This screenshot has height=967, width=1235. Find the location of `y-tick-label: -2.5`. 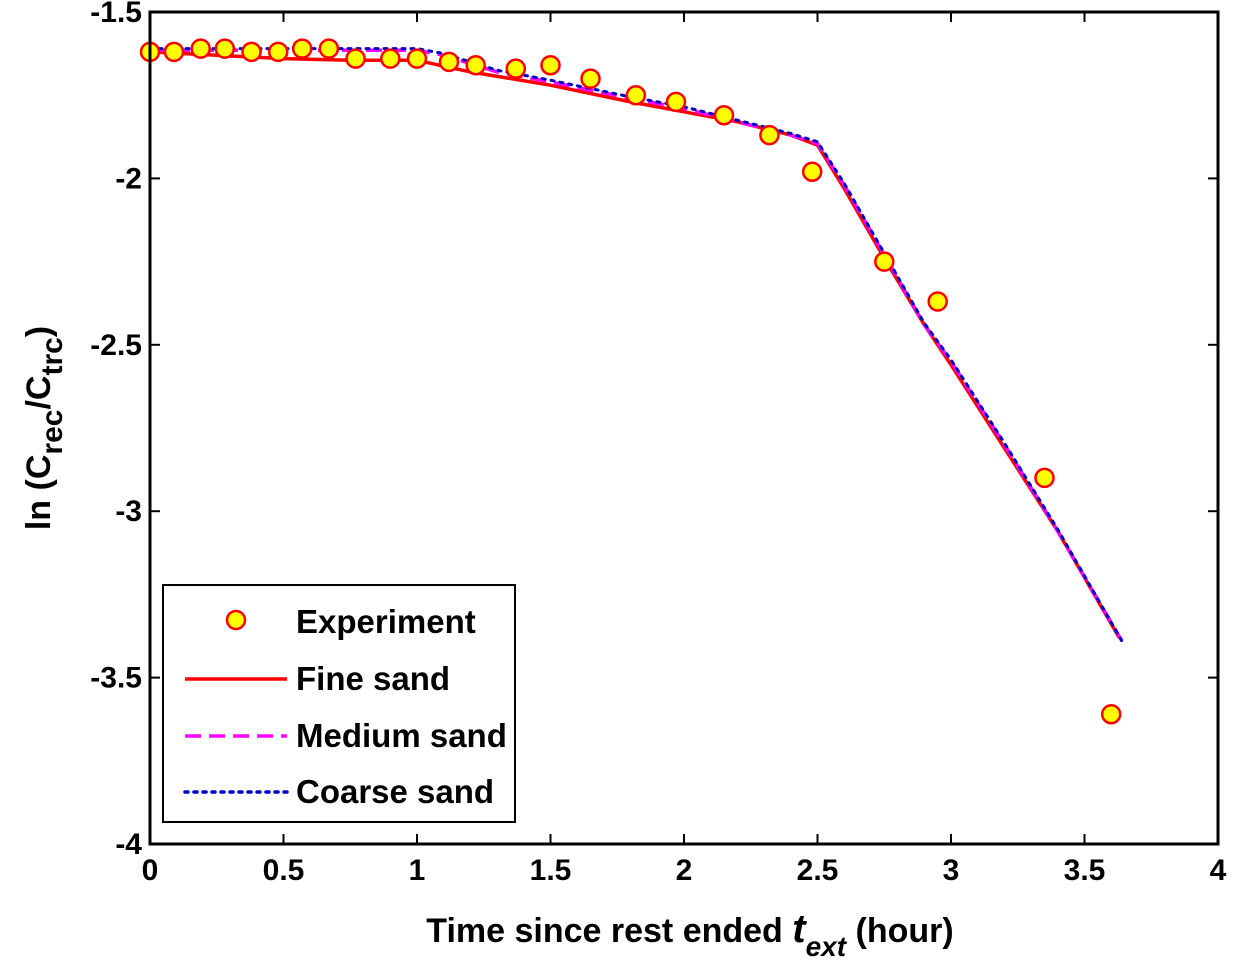

y-tick-label: -2.5 is located at coordinates (116, 345).